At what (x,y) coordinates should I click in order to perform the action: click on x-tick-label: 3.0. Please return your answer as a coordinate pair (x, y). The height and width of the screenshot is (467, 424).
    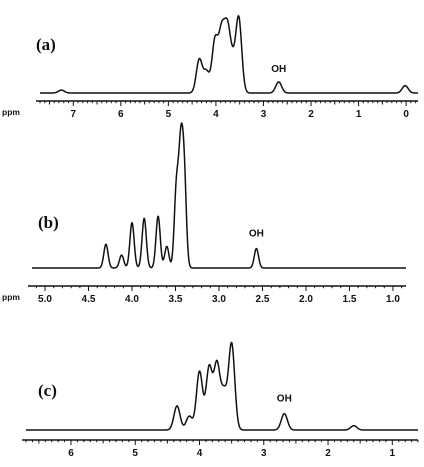
    Looking at the image, I should click on (219, 299).